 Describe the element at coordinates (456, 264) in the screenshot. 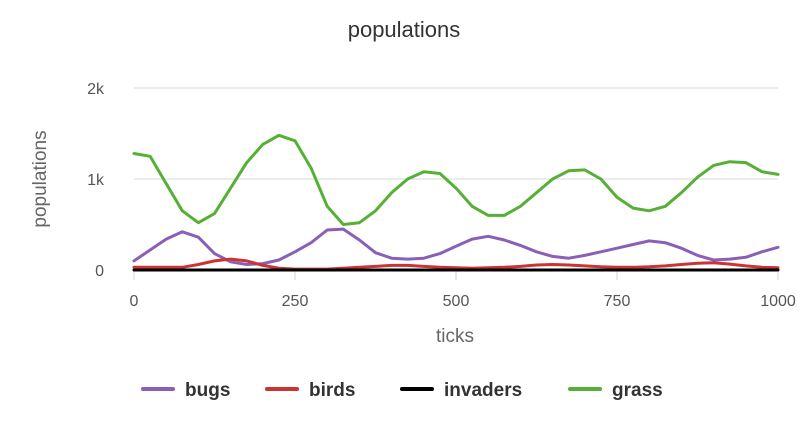

I see `series-line-birds` at that location.